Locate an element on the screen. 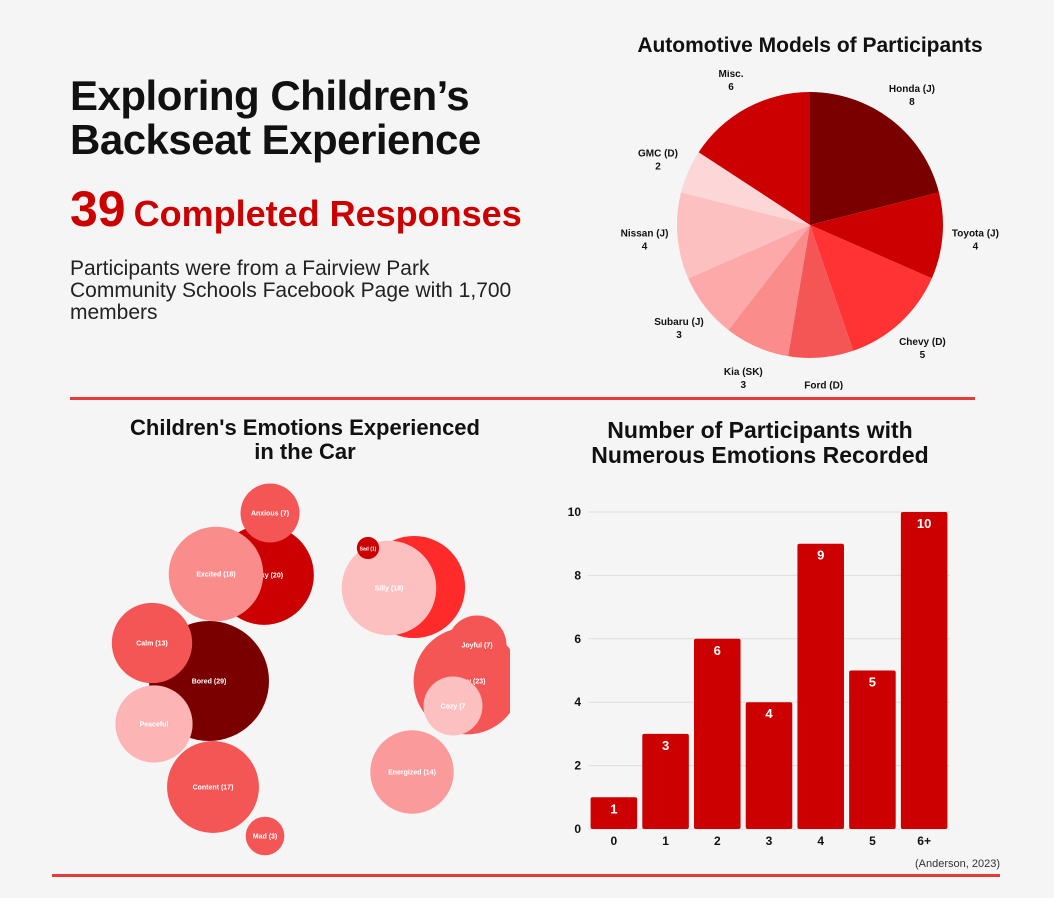 This screenshot has width=1054, height=898. bubble-label-calm-13: Calm (13) is located at coordinates (152, 644).